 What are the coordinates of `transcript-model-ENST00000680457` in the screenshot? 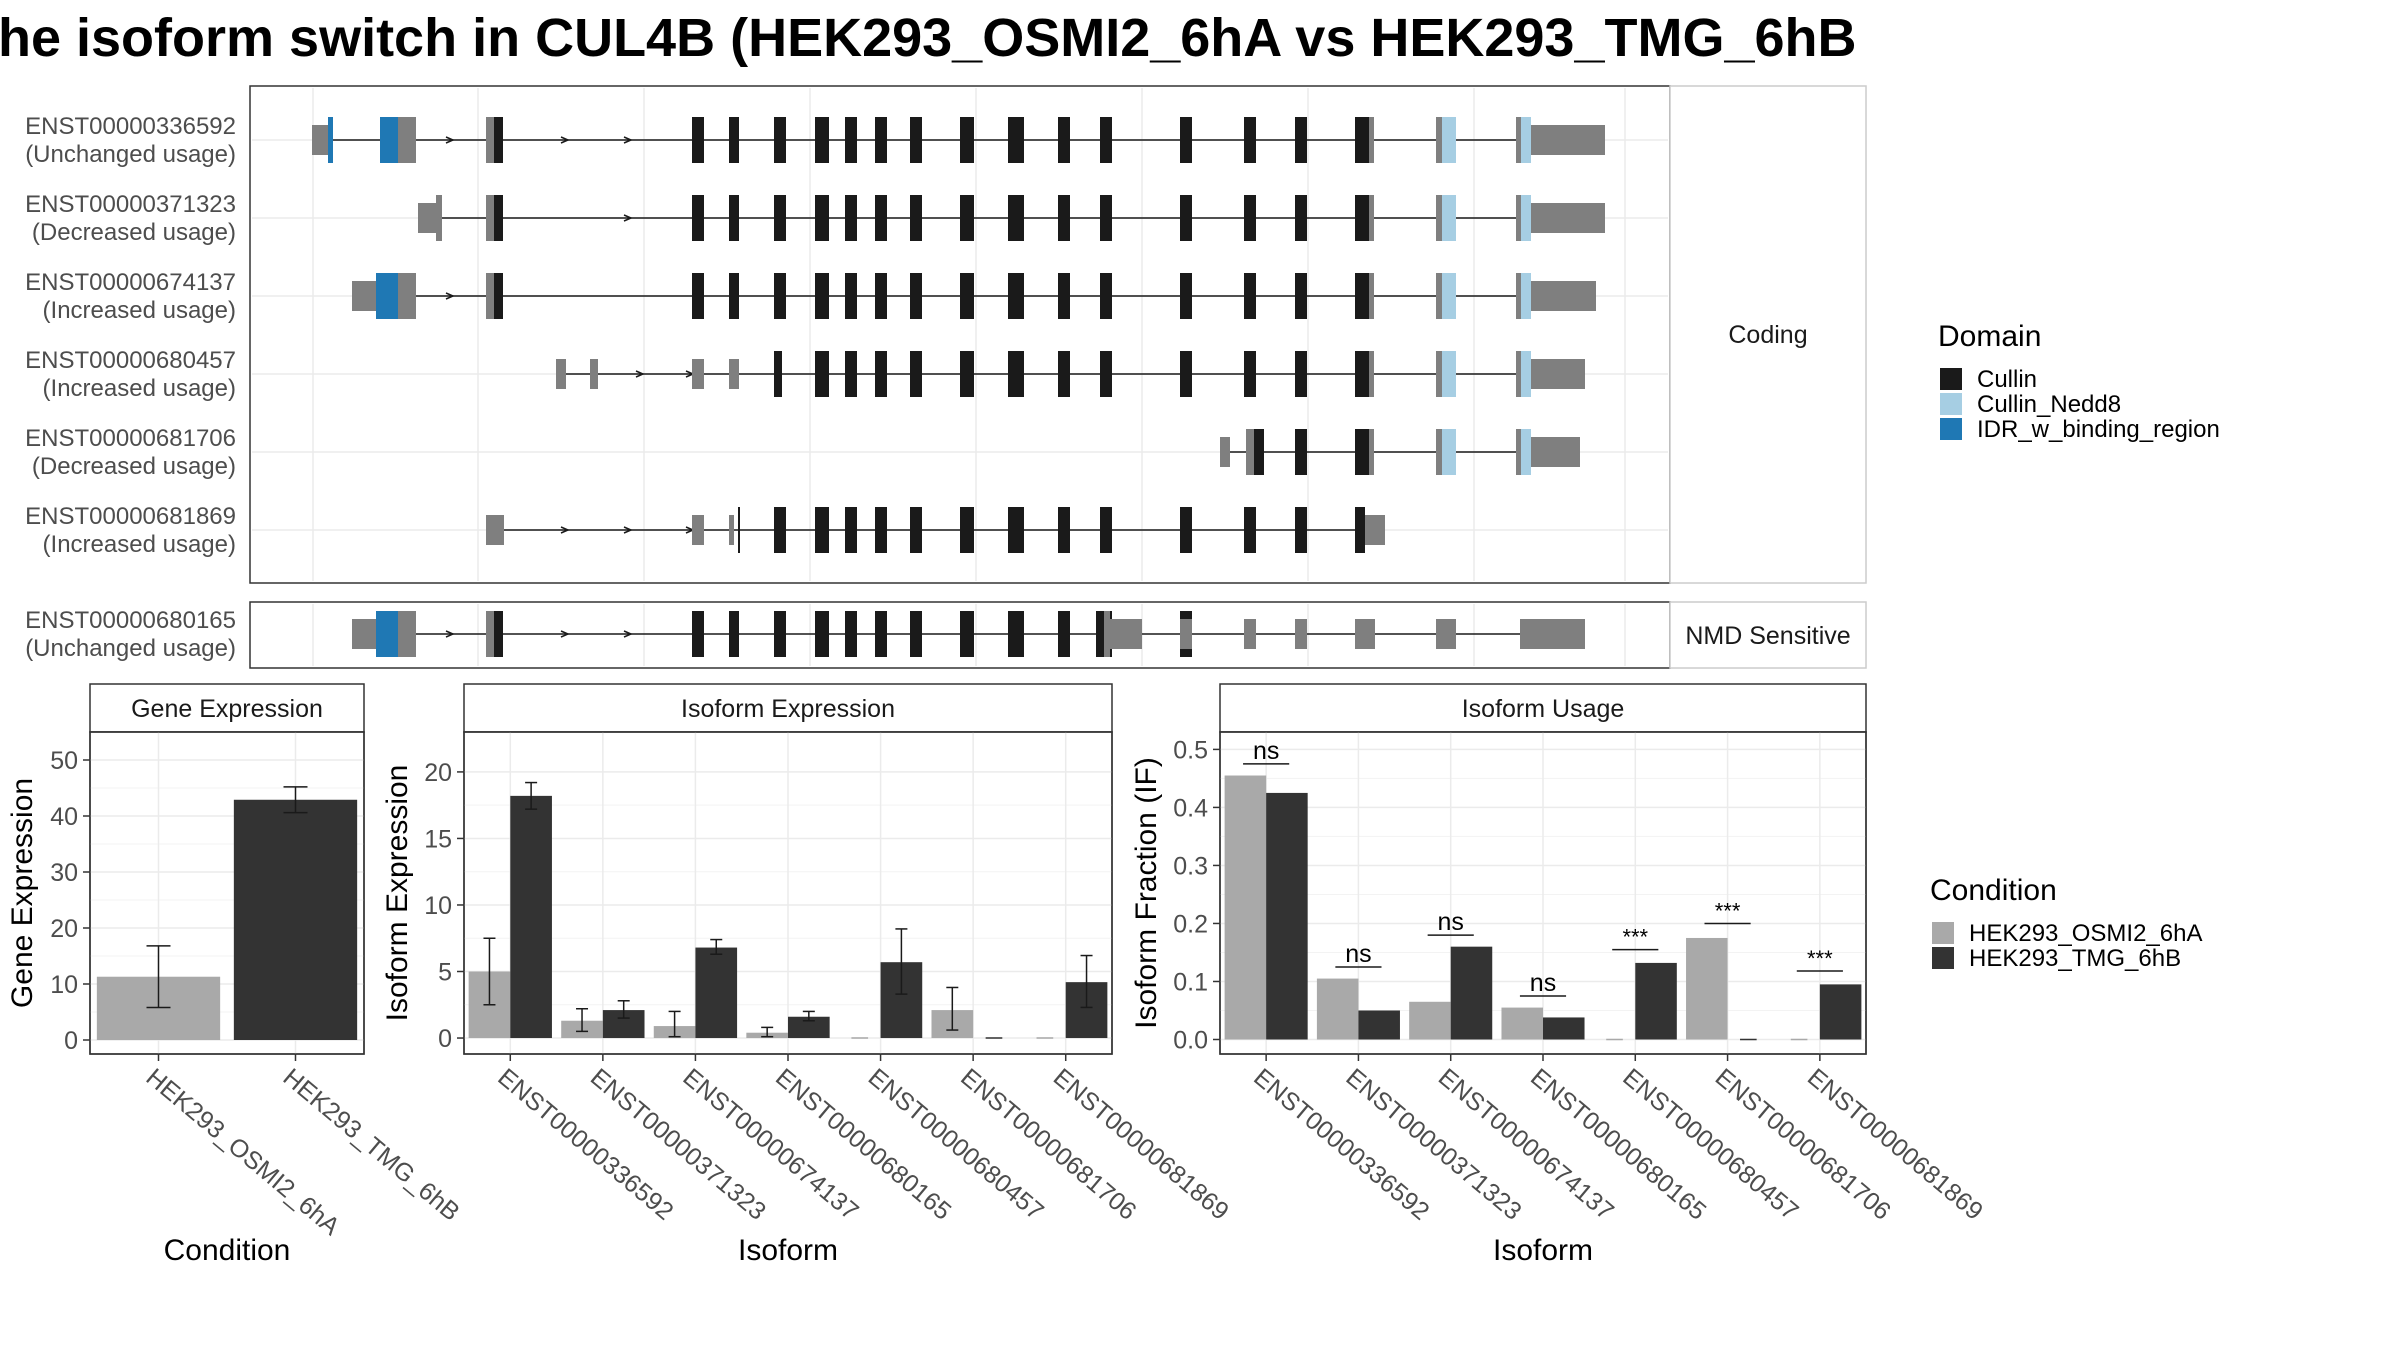 It's located at (1070, 374).